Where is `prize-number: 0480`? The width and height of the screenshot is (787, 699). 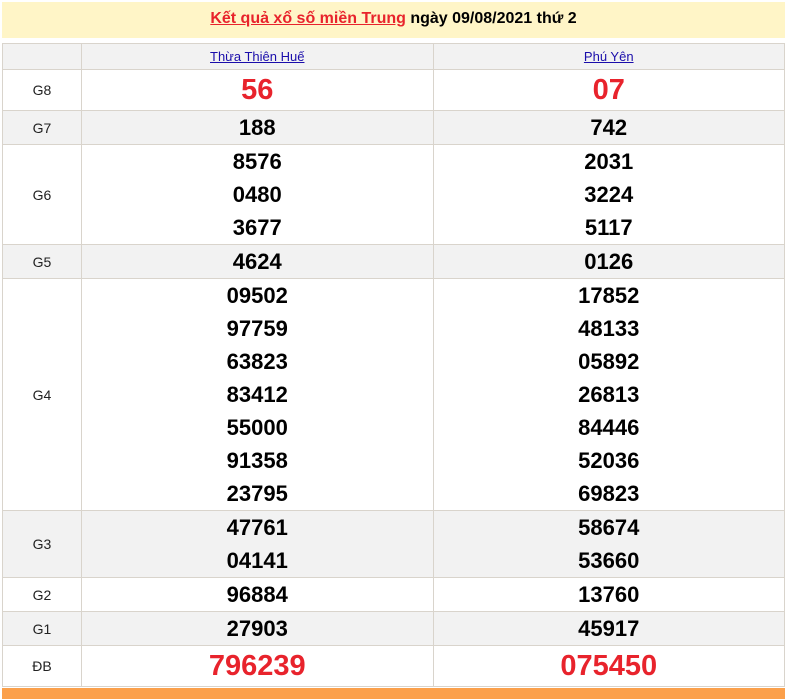 prize-number: 0480 is located at coordinates (257, 194).